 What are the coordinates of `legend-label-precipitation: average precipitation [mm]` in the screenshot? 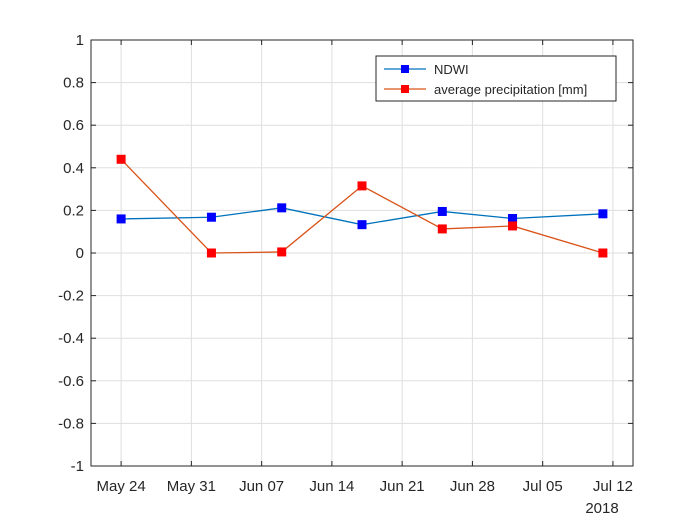 It's located at (510, 89).